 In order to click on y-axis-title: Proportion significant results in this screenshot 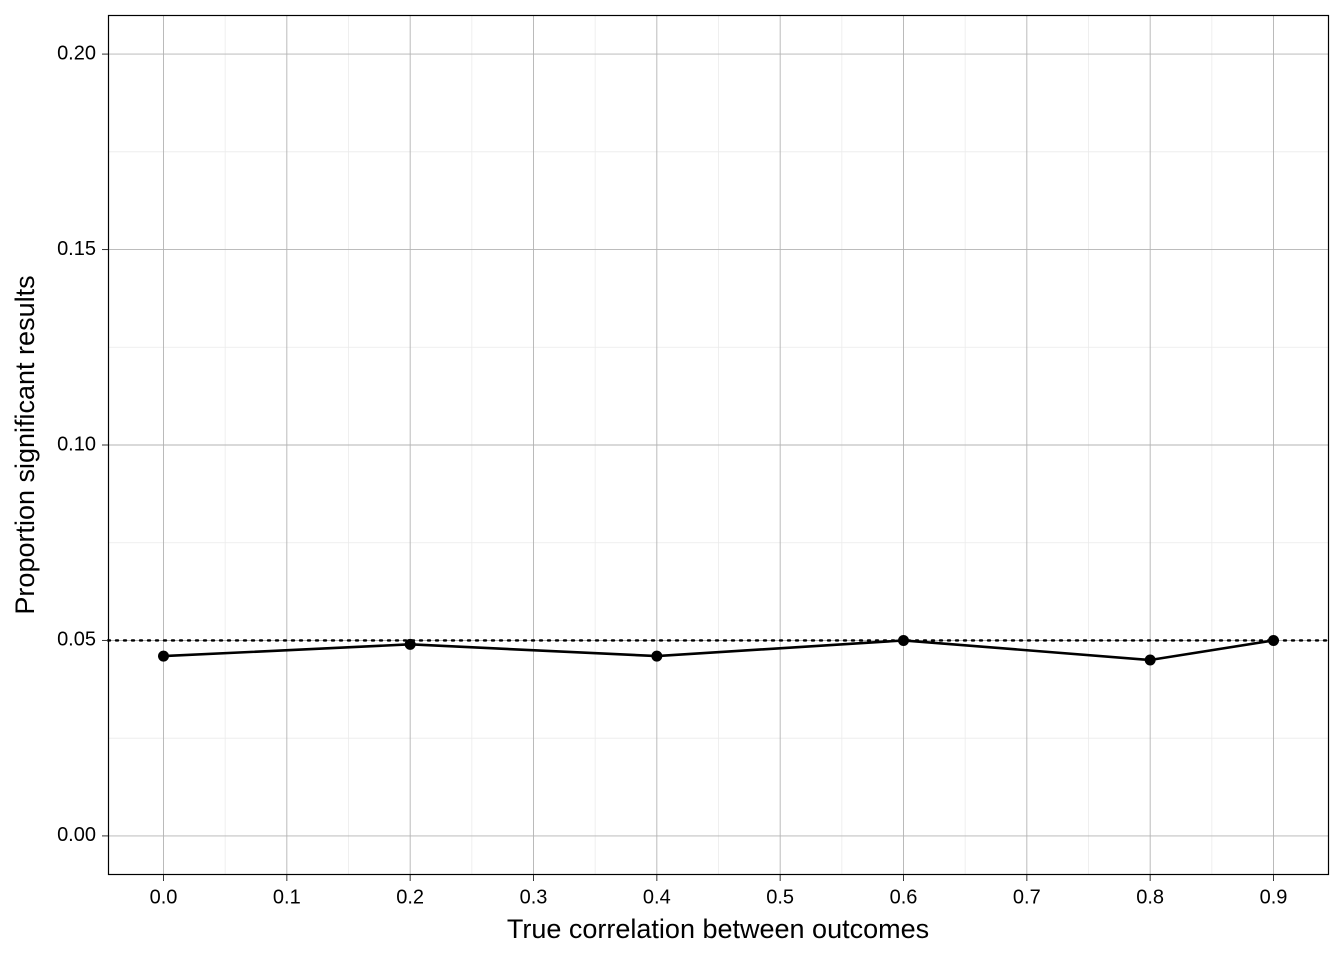, I will do `click(25, 444)`.